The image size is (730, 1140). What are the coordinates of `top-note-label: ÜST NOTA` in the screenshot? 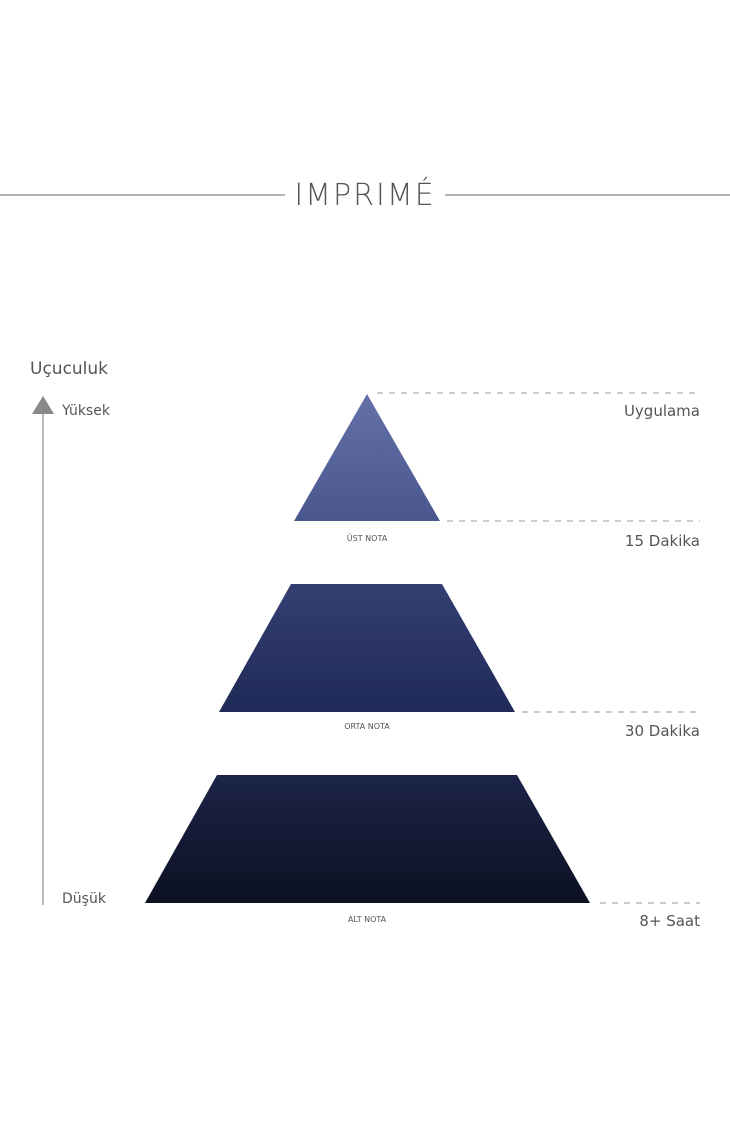 It's located at (367, 538).